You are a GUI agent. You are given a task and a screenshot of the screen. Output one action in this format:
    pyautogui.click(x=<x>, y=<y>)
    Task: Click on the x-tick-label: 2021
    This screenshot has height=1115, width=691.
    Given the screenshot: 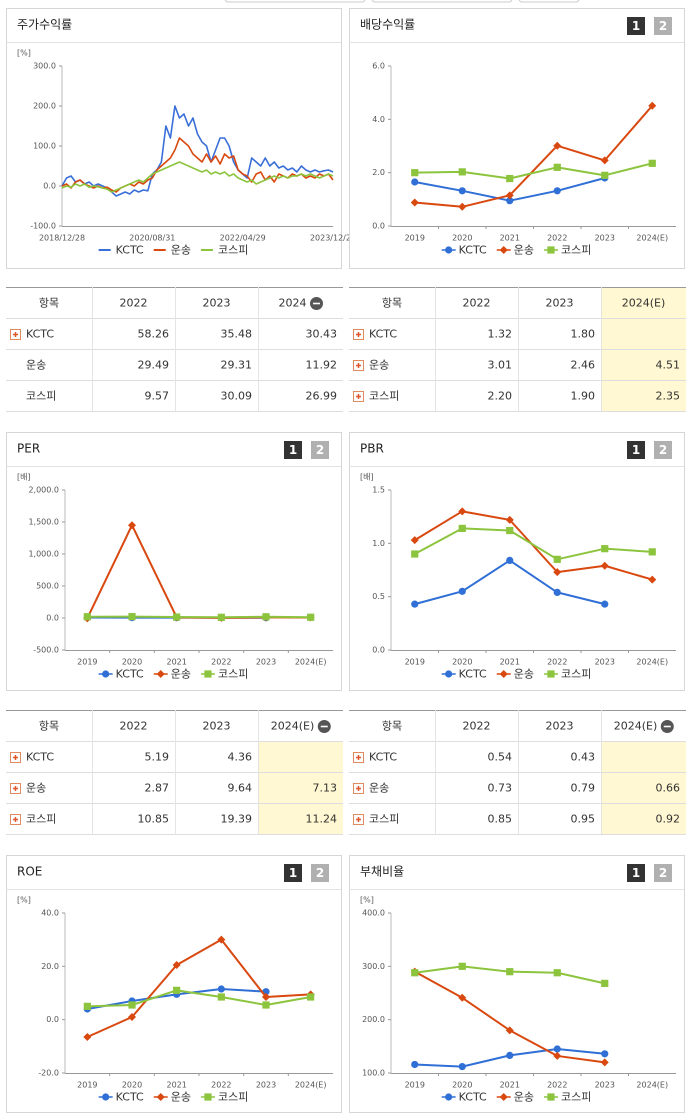 What is the action you would take?
    pyautogui.click(x=176, y=662)
    